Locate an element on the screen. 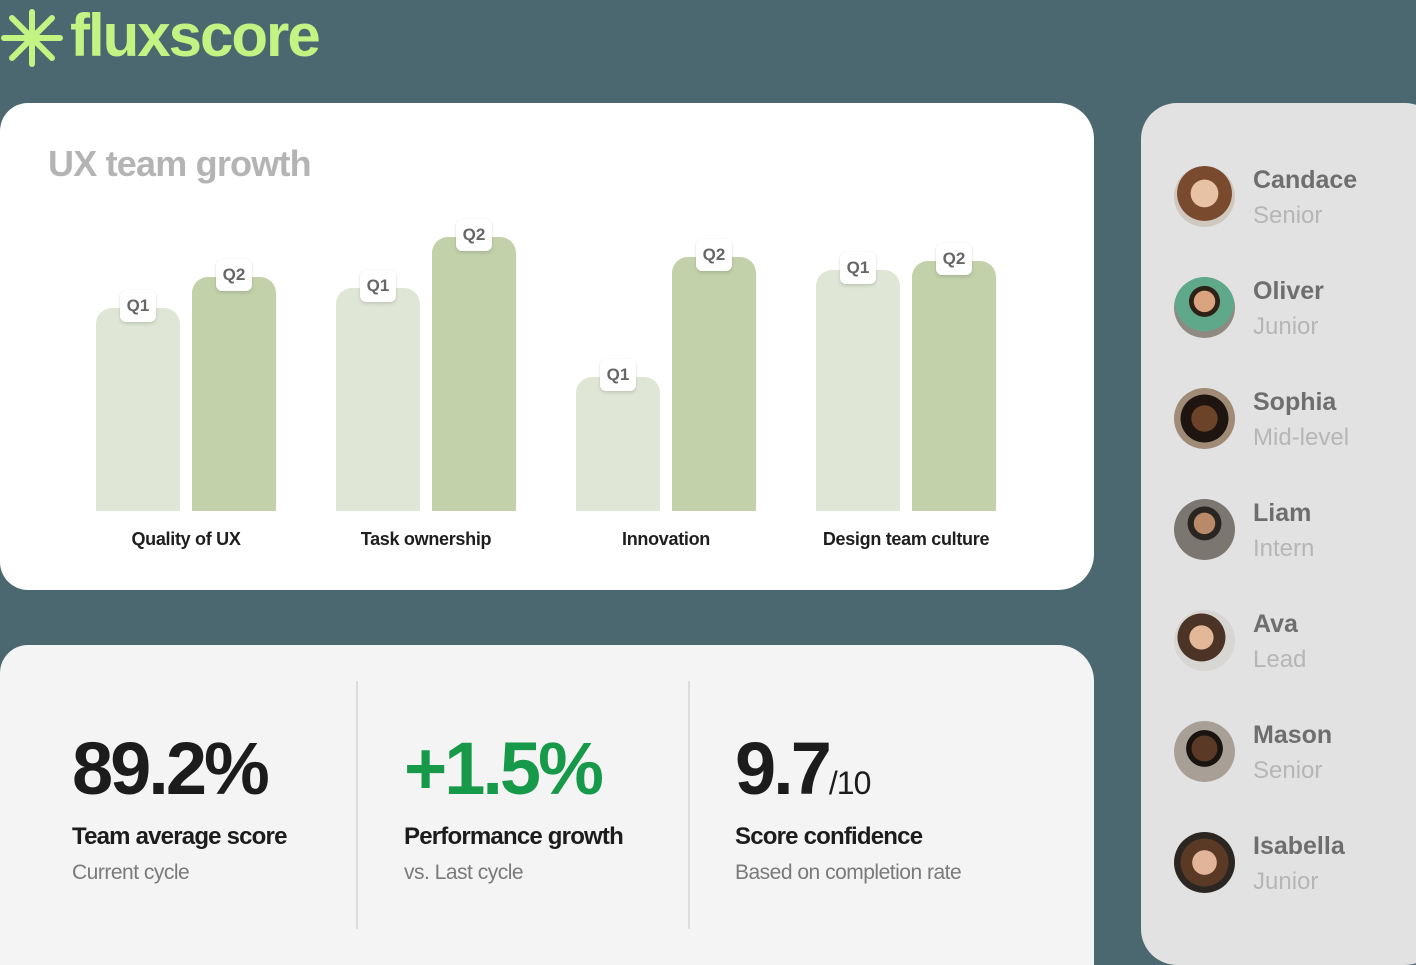 The image size is (1416, 965). stat-label: Performance growth is located at coordinates (514, 836).